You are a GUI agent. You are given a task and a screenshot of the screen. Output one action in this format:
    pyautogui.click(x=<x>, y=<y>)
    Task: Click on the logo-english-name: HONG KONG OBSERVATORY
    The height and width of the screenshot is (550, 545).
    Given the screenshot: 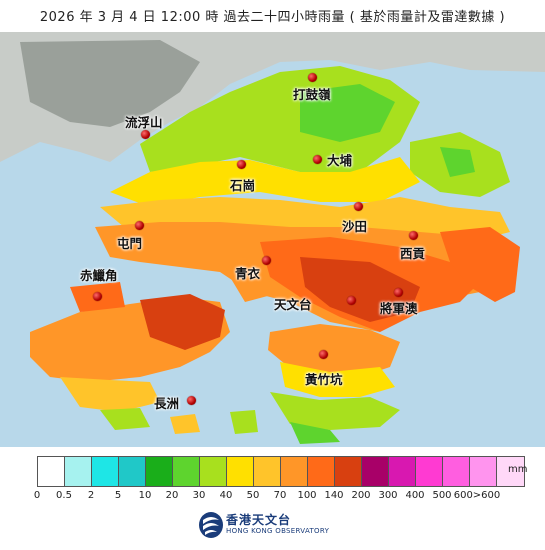 What is the action you would take?
    pyautogui.click(x=278, y=531)
    